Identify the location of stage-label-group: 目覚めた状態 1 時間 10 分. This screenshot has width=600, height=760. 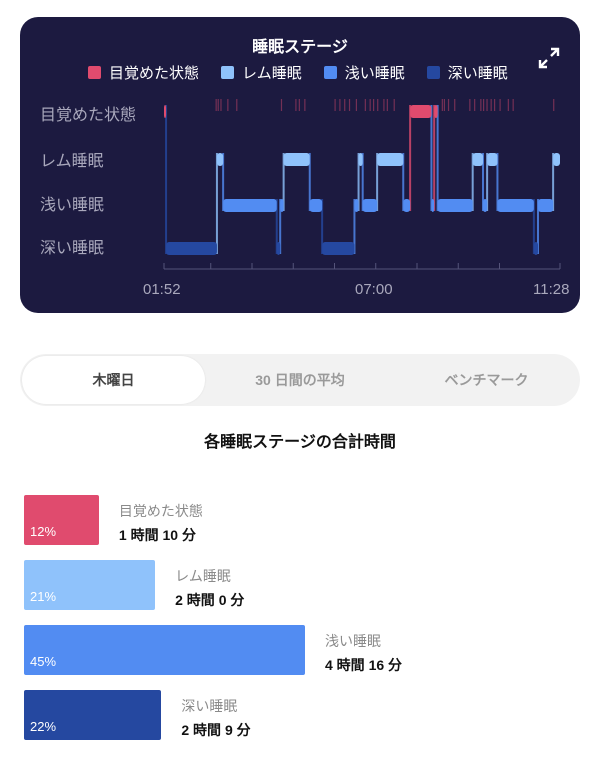
(161, 523).